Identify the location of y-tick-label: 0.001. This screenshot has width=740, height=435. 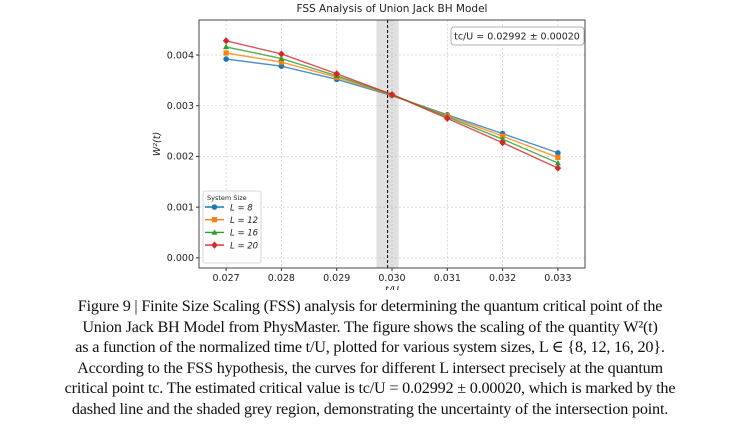
(180, 207).